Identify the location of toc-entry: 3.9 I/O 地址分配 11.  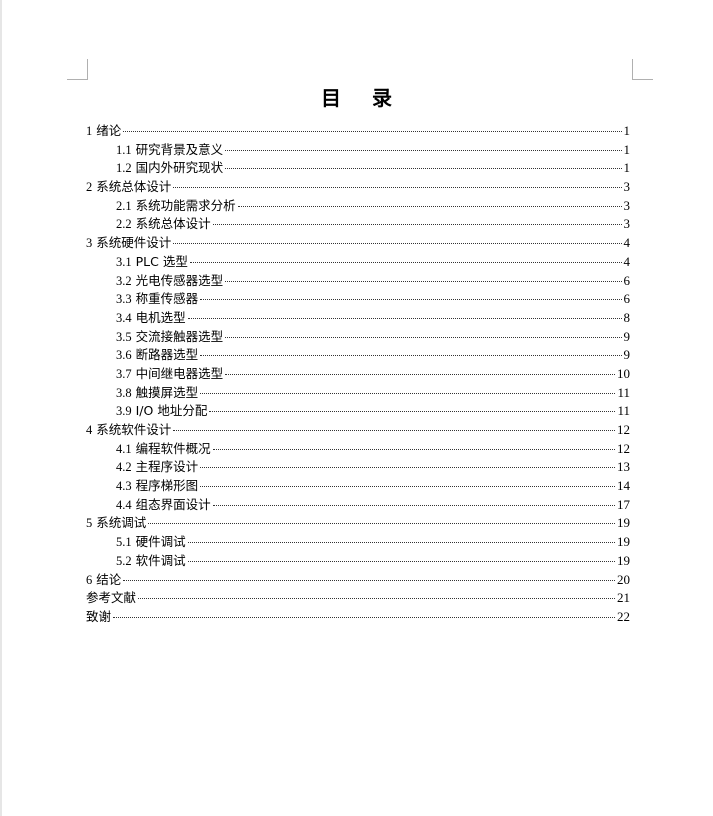
(358, 411).